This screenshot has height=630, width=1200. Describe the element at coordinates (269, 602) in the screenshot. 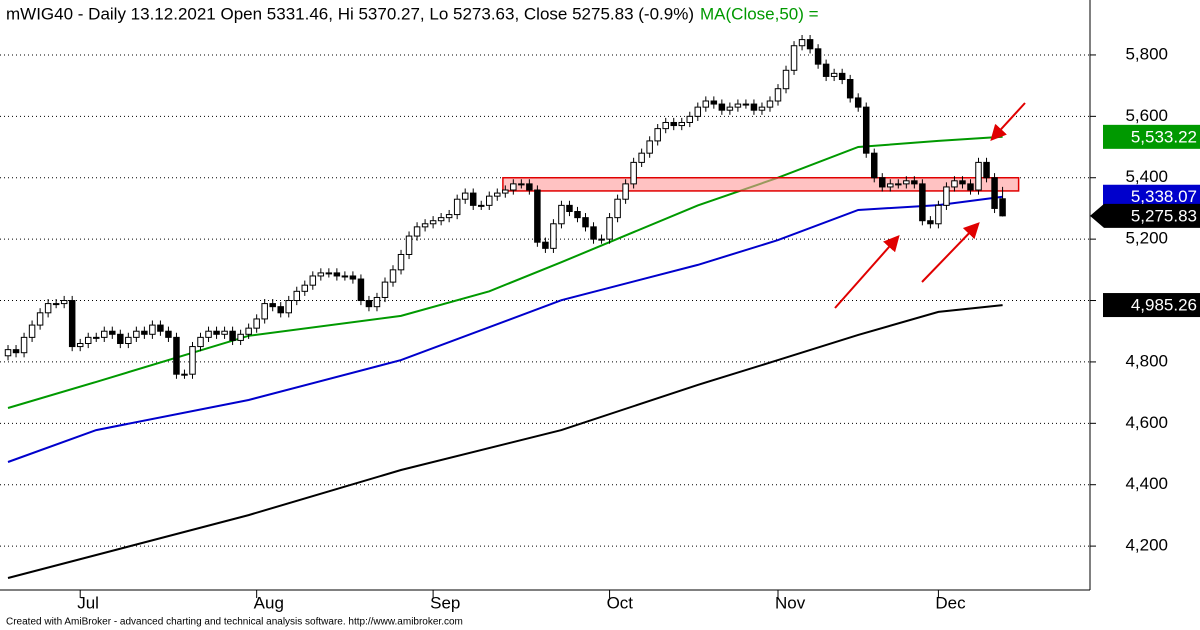

I see `x-tick-label: Aug` at that location.